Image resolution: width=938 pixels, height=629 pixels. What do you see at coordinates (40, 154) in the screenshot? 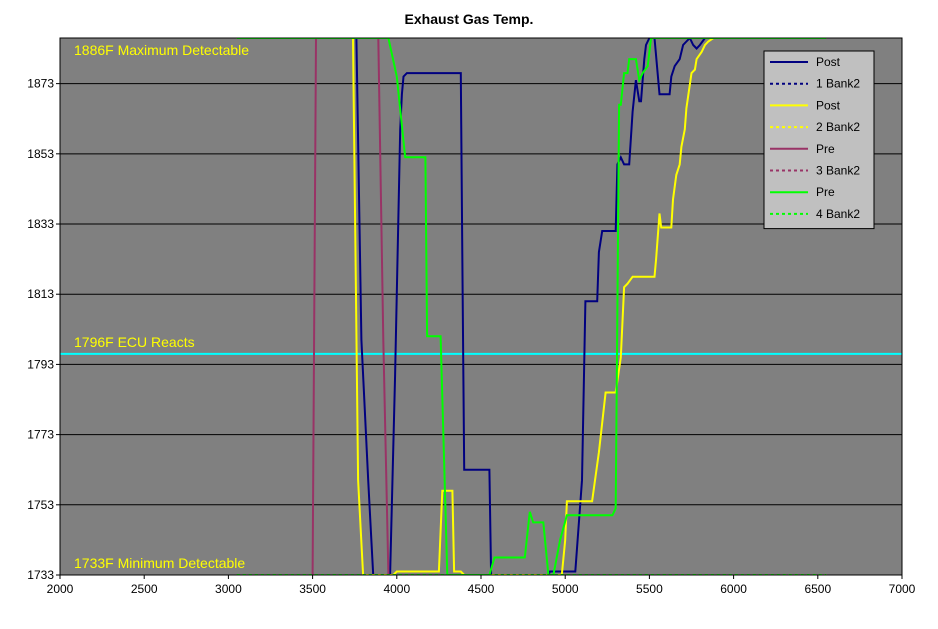
I see `y-tick-label-6: 1853` at bounding box center [40, 154].